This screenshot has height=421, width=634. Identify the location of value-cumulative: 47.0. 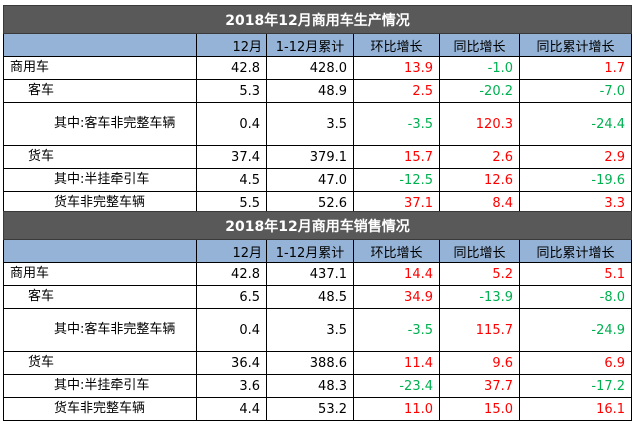
(310, 180).